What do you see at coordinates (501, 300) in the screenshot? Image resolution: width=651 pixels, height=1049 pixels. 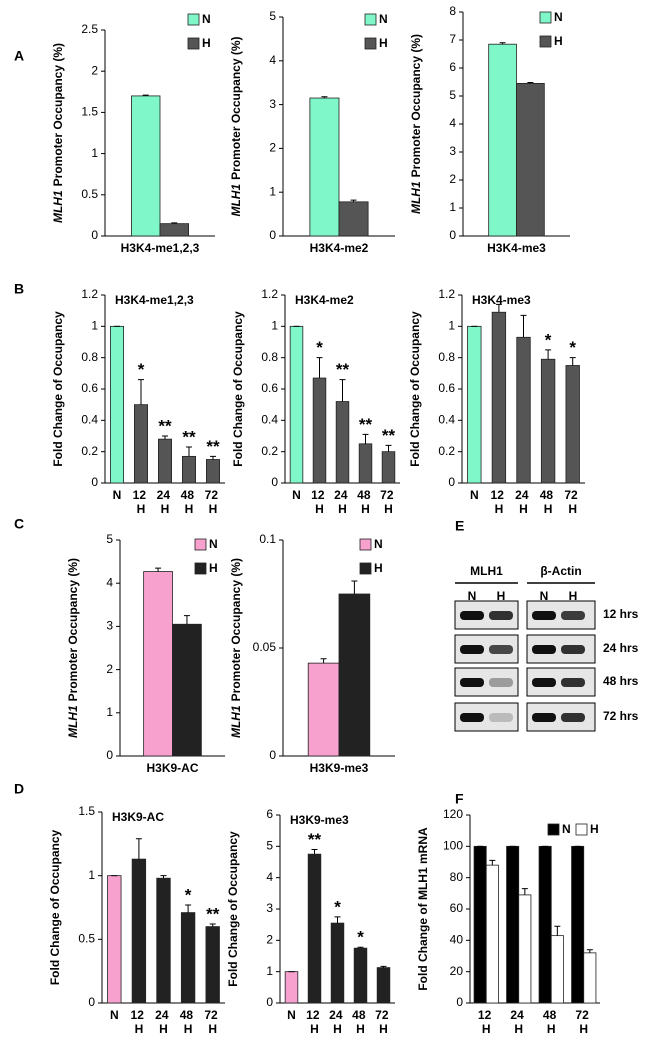 I see `chart-title: H3K4-me3` at bounding box center [501, 300].